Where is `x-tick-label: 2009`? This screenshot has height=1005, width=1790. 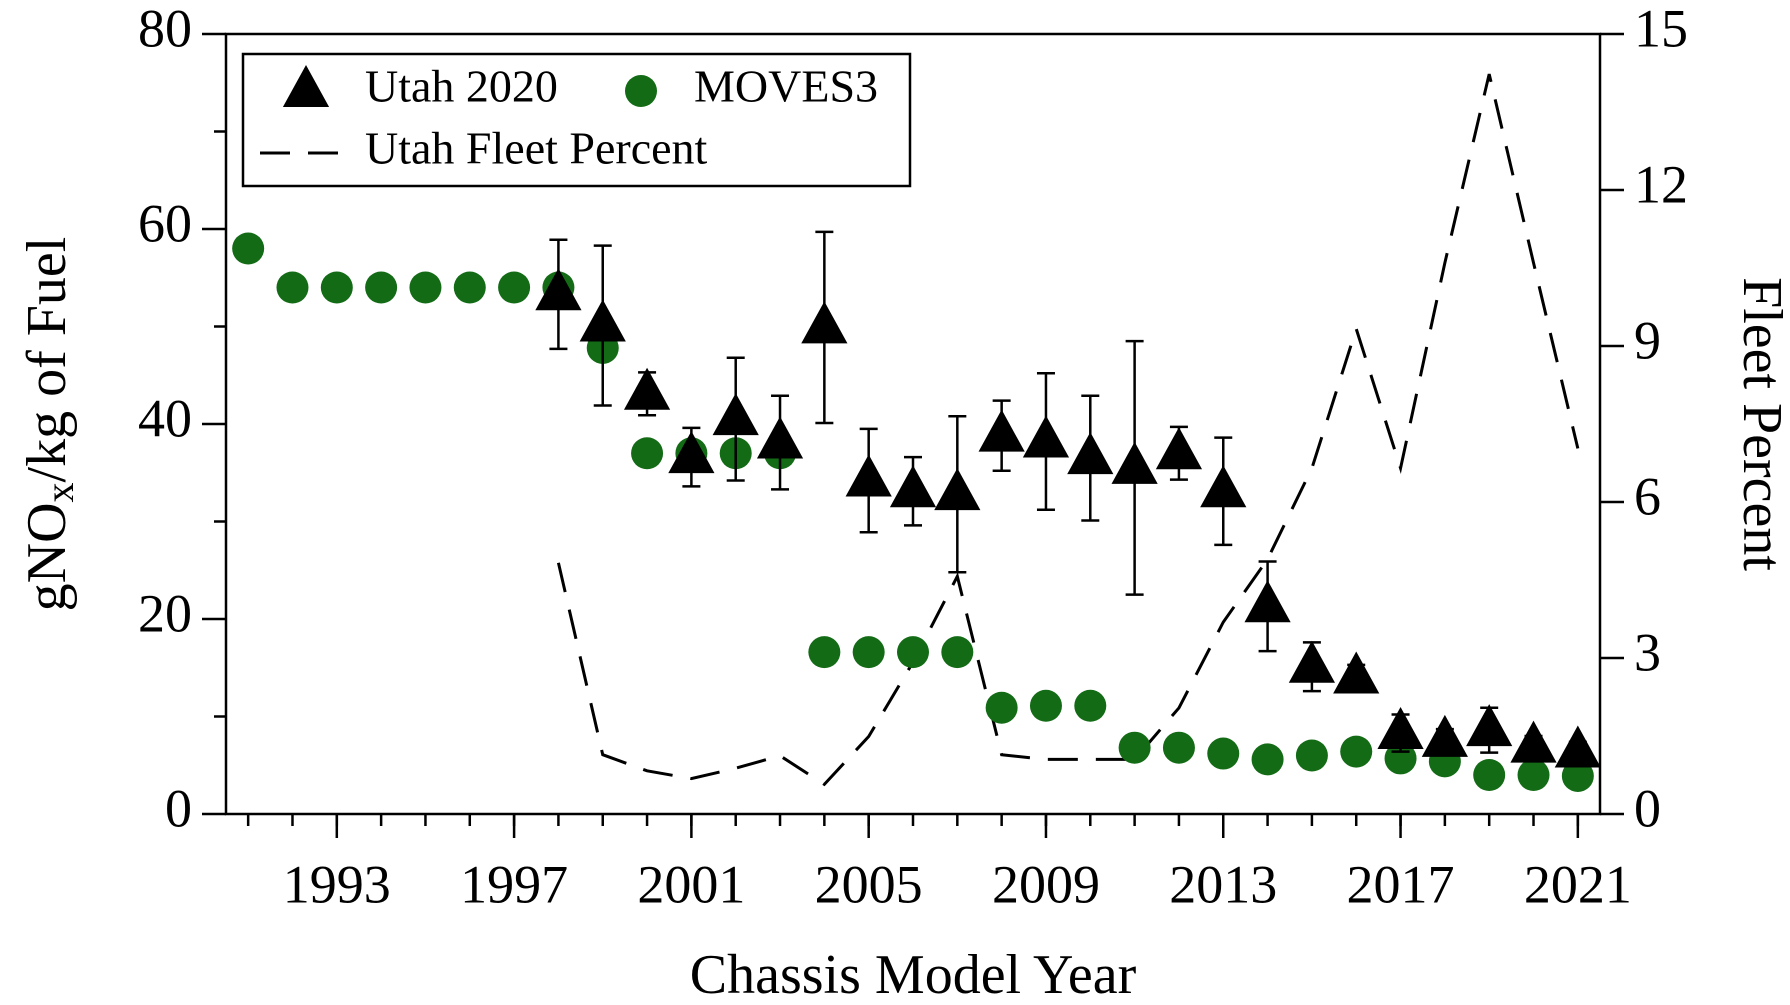 x-tick-label: 2009 is located at coordinates (1046, 884).